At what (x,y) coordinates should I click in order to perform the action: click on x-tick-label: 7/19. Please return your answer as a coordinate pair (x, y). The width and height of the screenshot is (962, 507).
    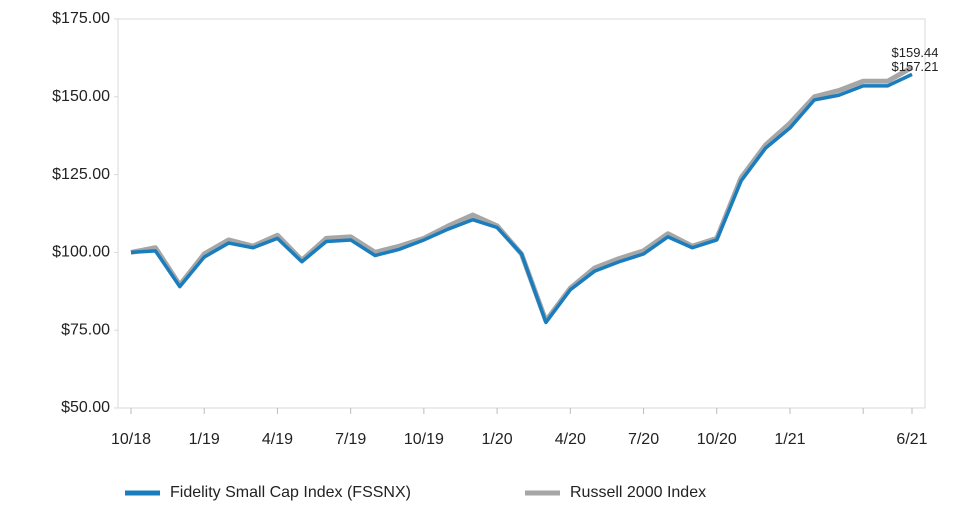
    Looking at the image, I should click on (350, 439).